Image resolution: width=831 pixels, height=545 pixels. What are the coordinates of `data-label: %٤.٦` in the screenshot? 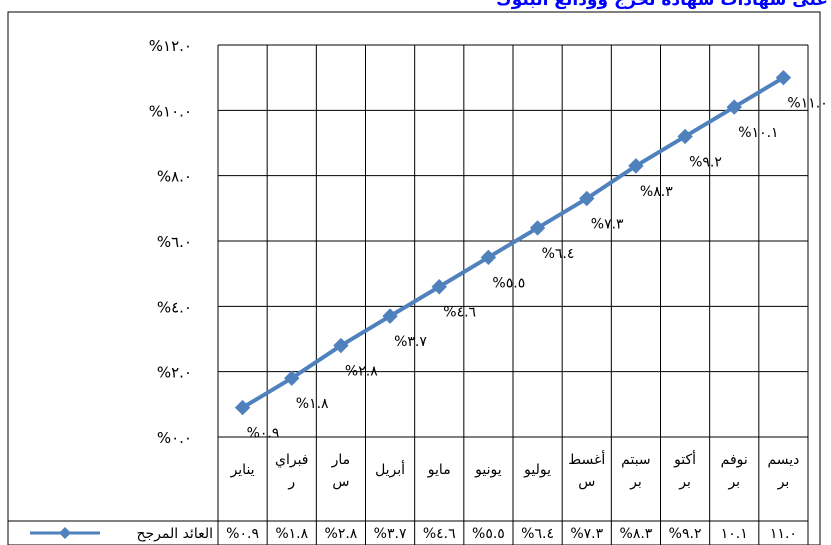 It's located at (459, 313).